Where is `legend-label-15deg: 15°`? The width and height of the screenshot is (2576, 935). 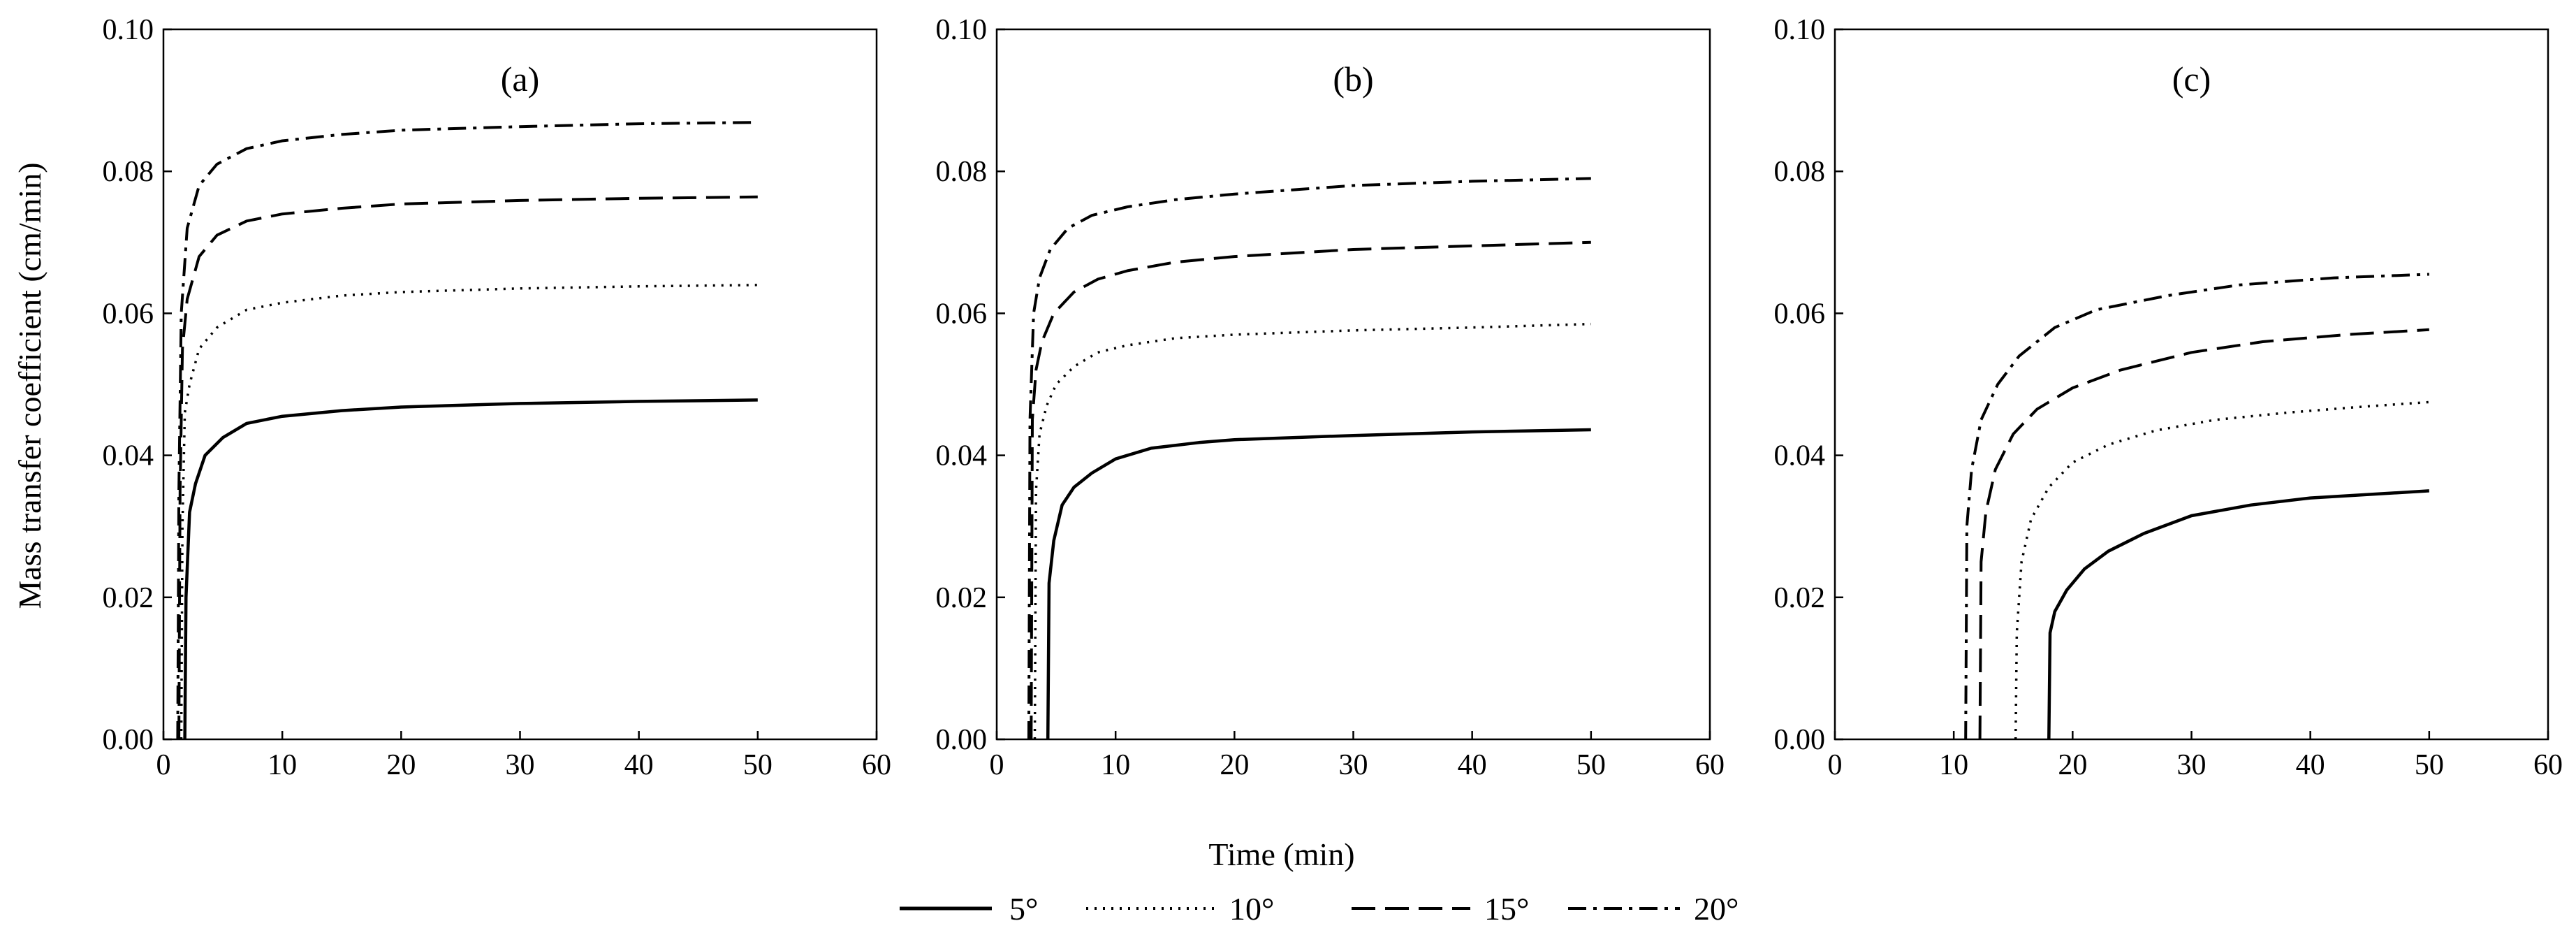 legend-label-15deg: 15° is located at coordinates (1506, 909).